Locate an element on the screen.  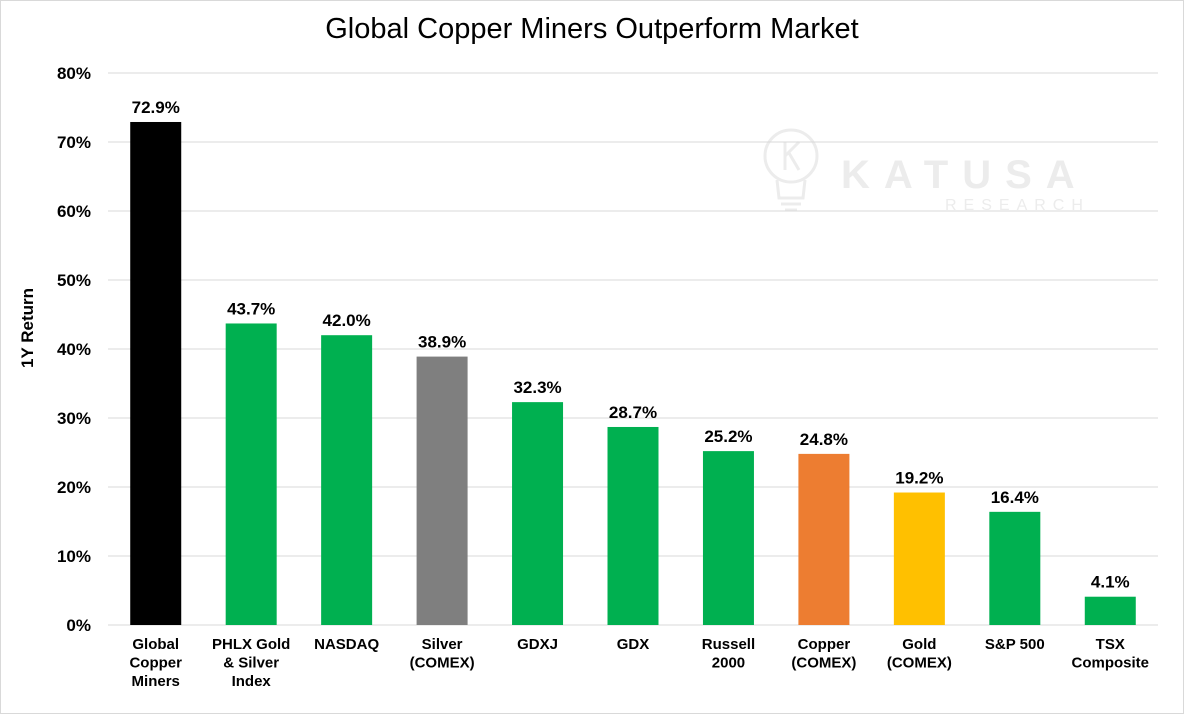
katusa-watermark: KATUSA RESEARCH is located at coordinates (926, 171).